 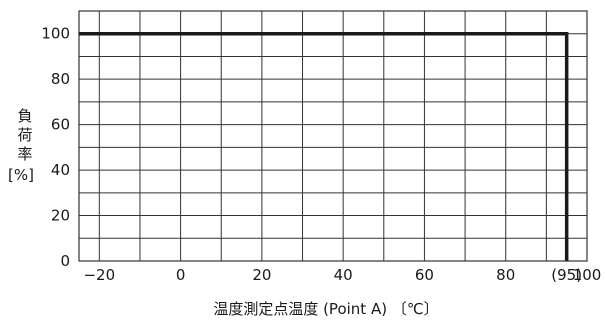 I want to click on y-axis-title-char: 率, so click(x=24, y=154).